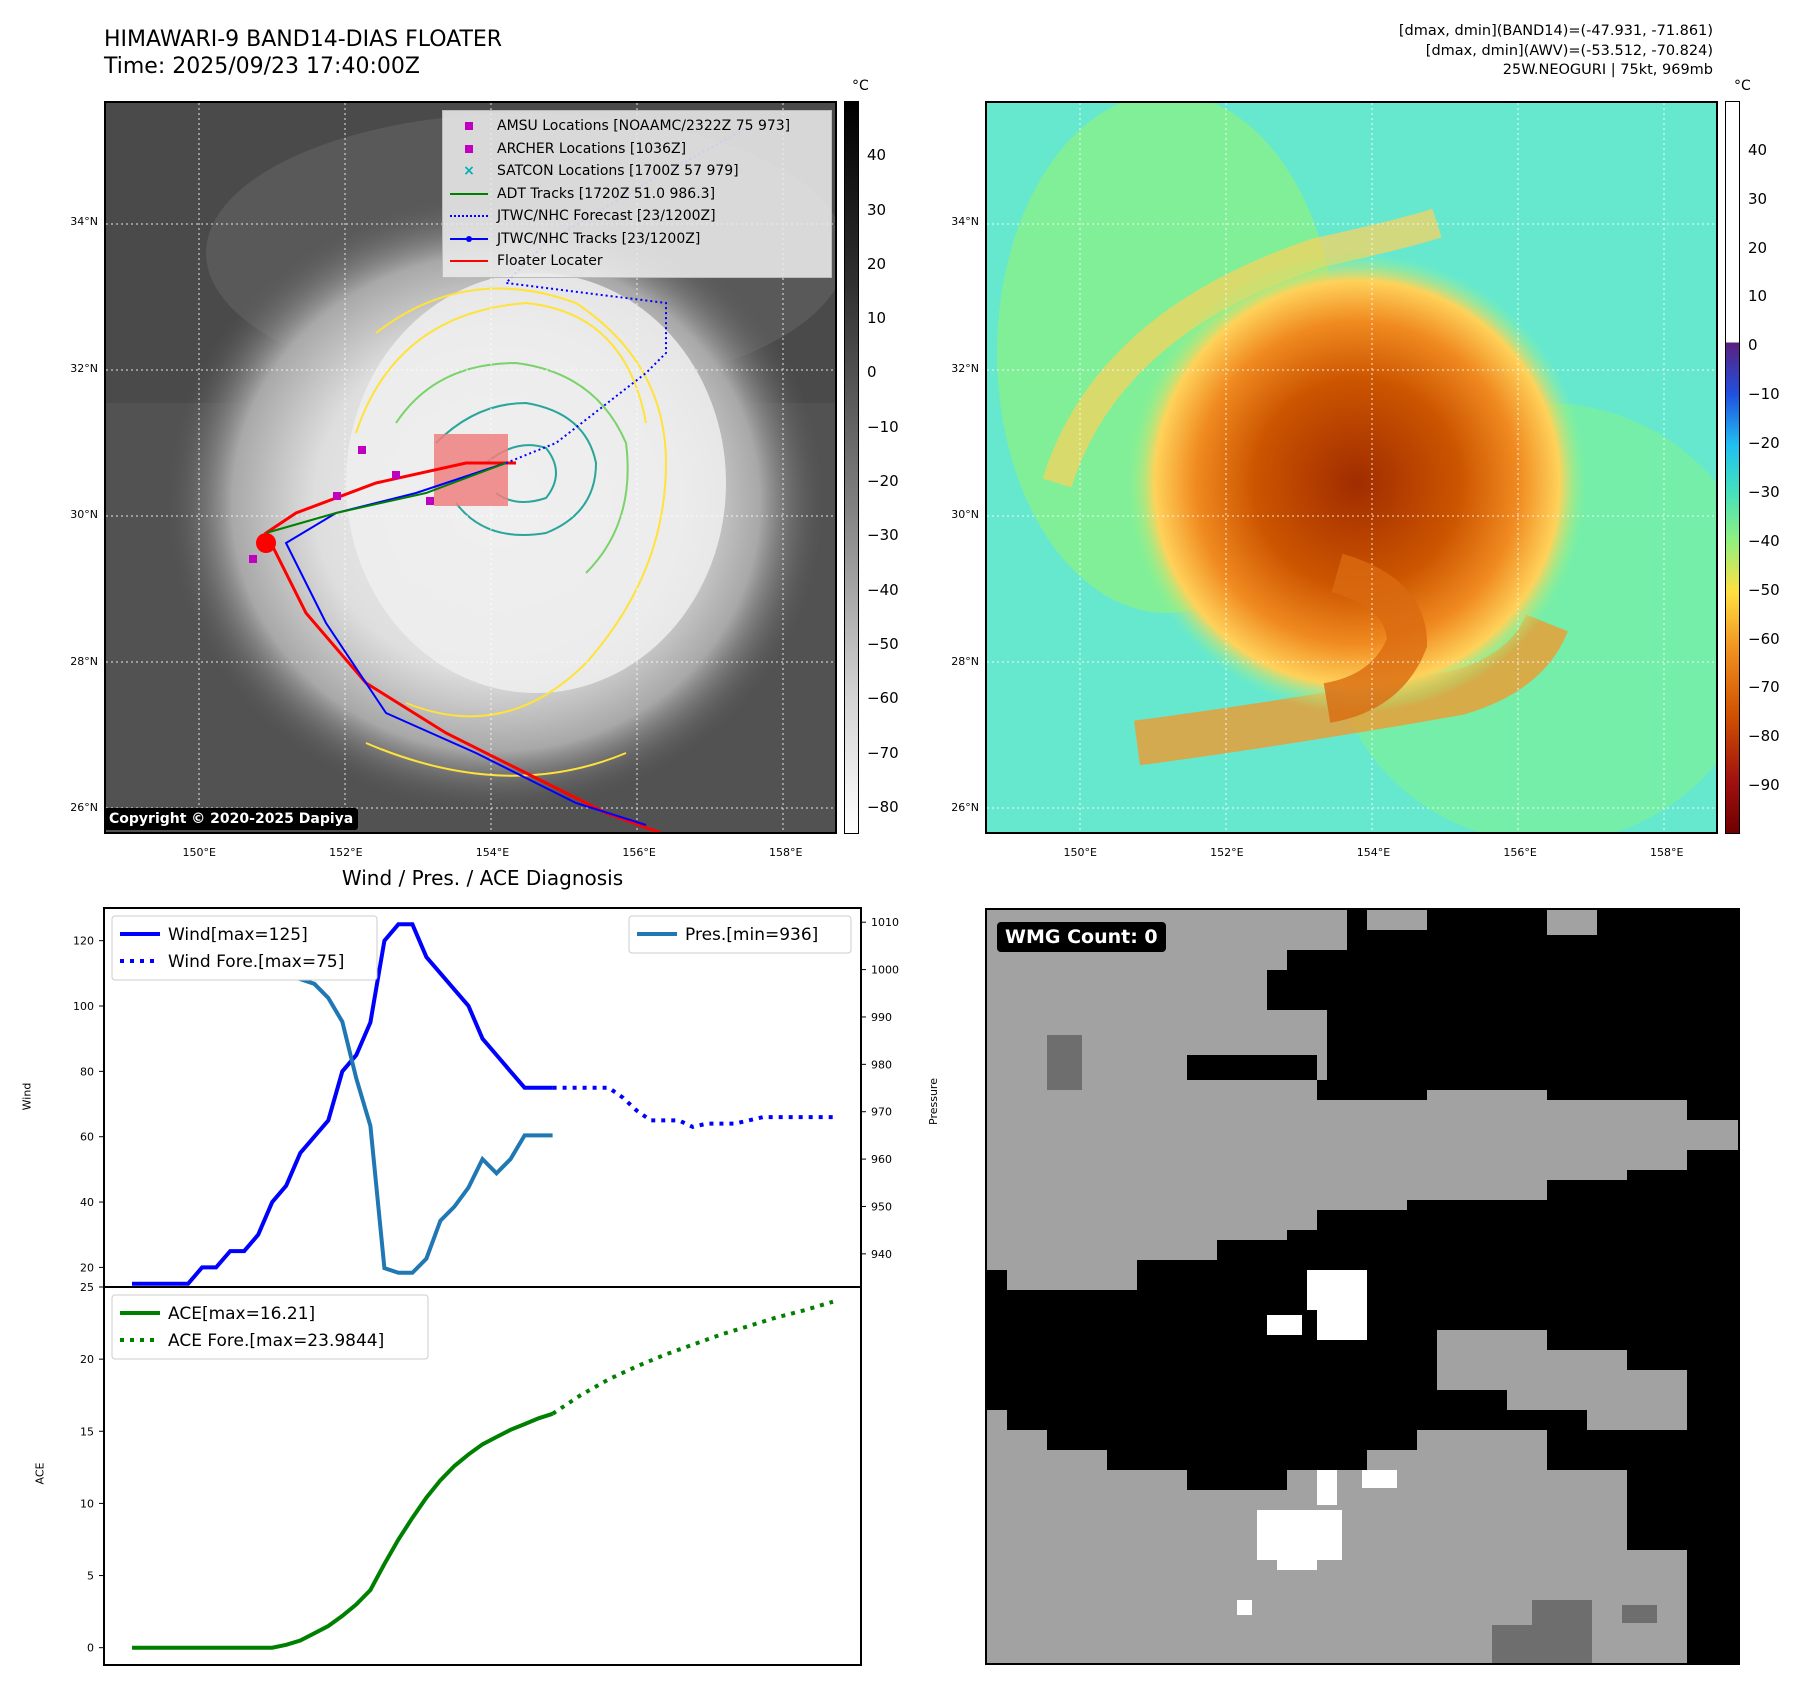 This screenshot has height=1690, width=1797. Describe the element at coordinates (637, 149) in the screenshot. I see `legend-item-archer: ARCHER Locations [1036Z]` at that location.